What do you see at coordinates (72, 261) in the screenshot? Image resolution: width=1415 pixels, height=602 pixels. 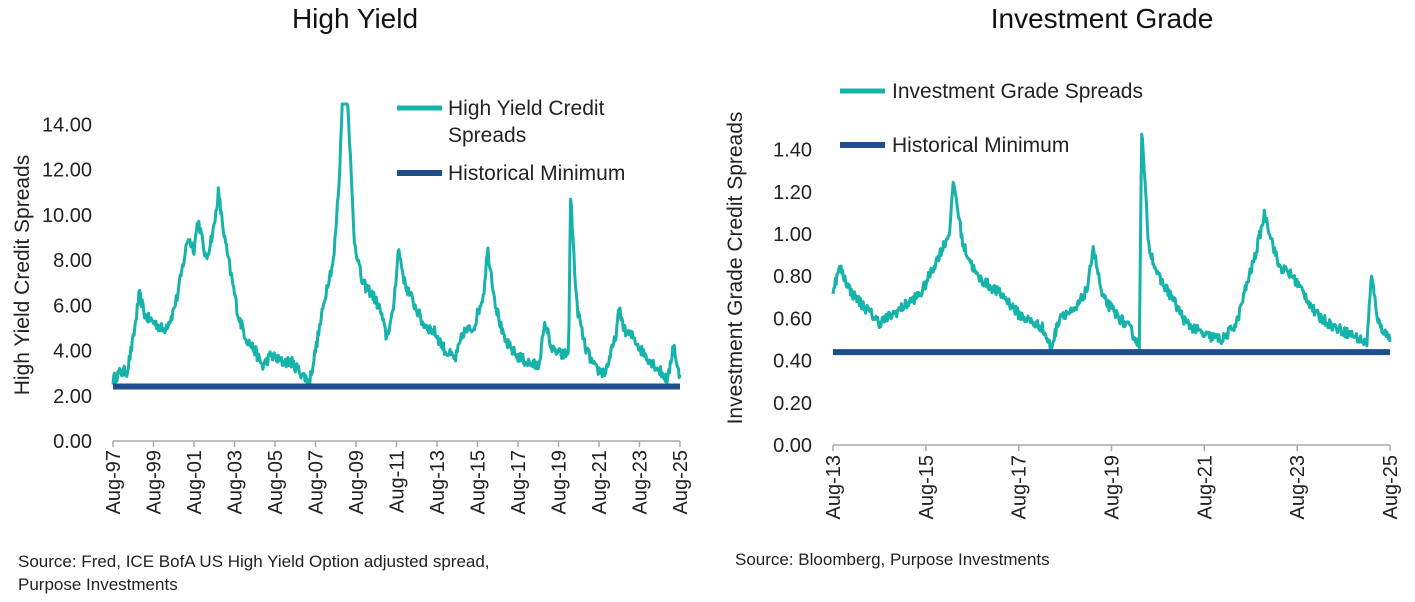 I see `y-tick-label: 8.00` at bounding box center [72, 261].